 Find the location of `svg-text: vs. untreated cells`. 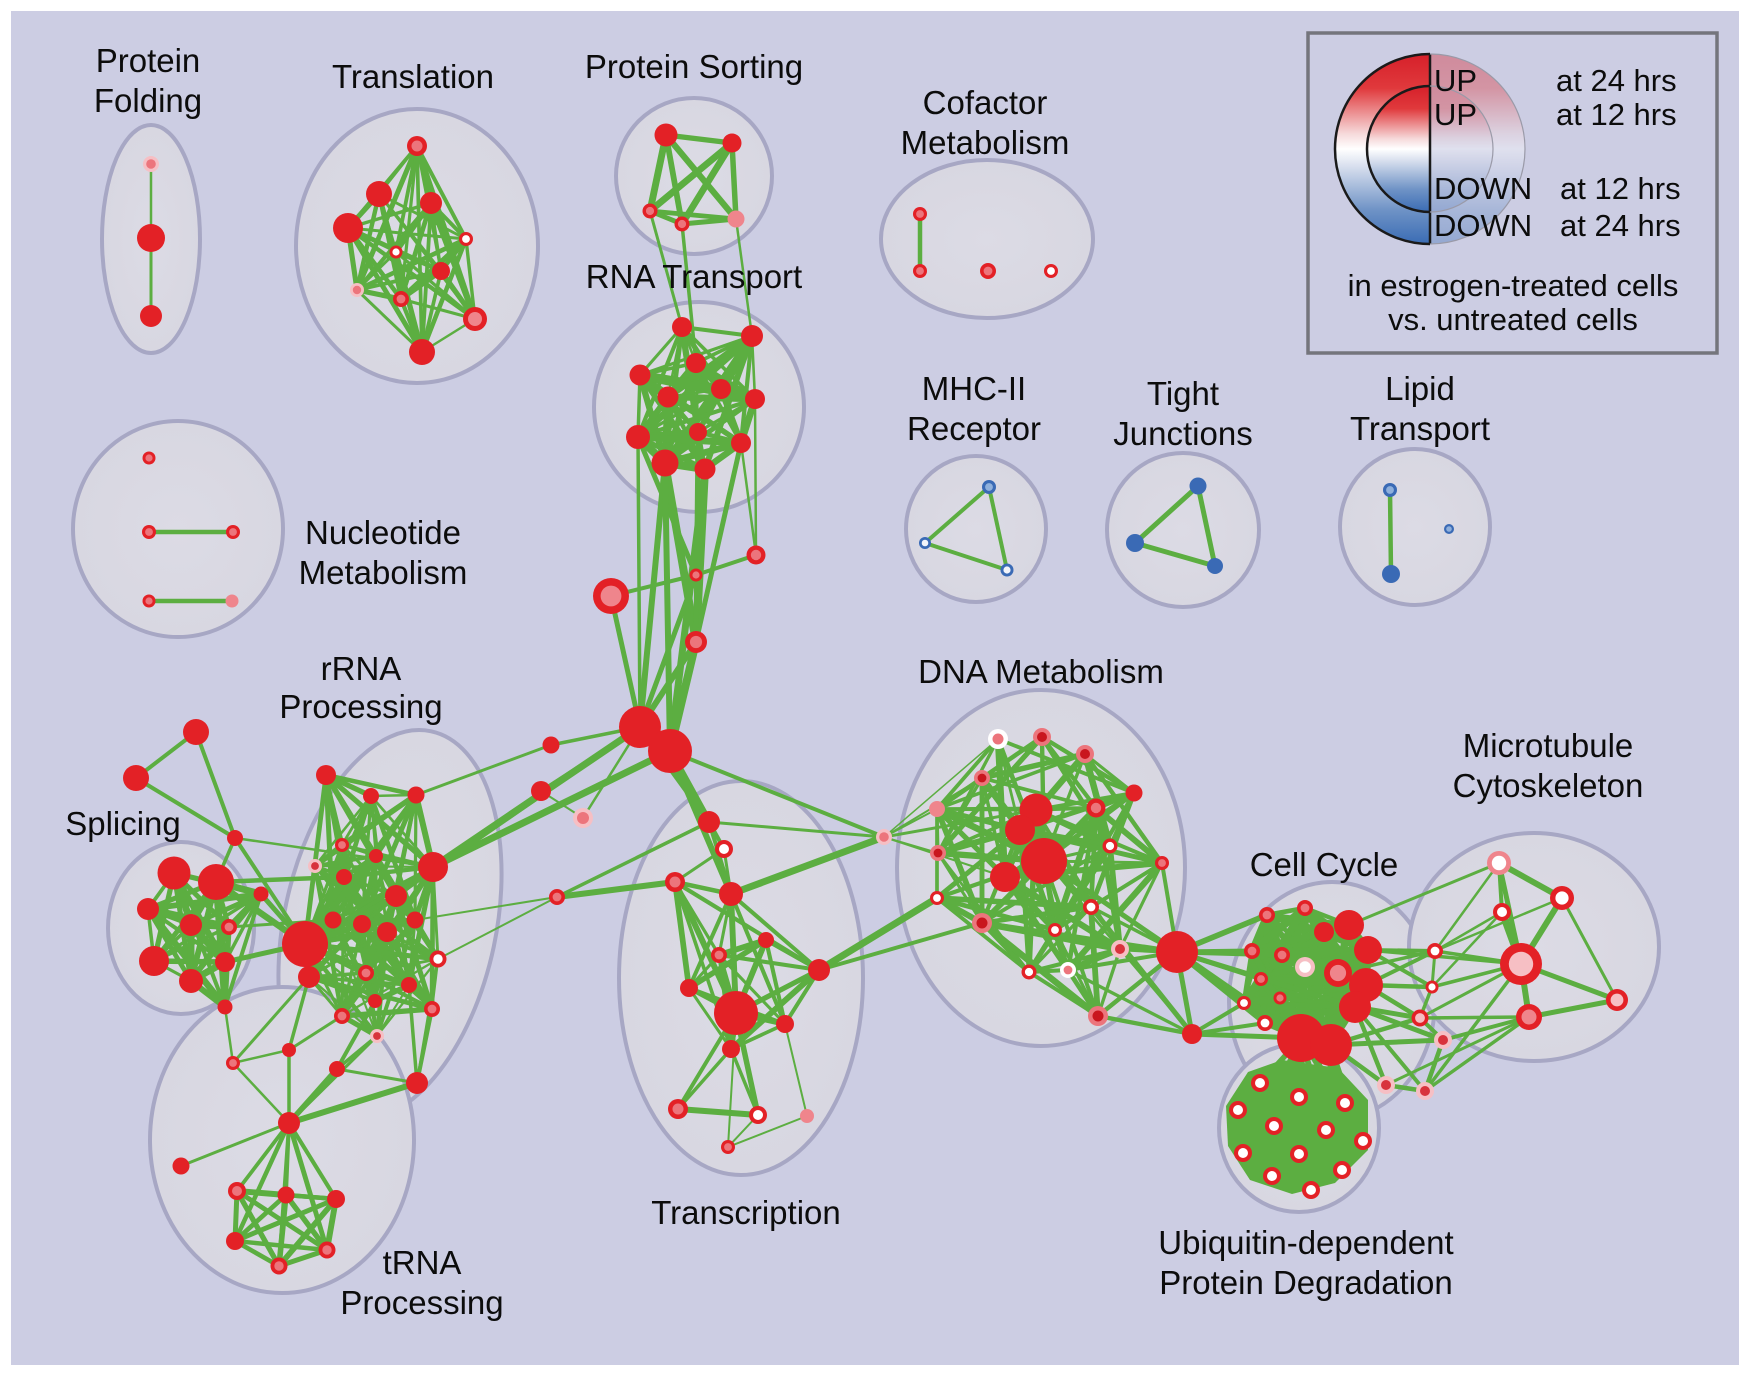

svg-text: vs. untreated cells is located at coordinates (1513, 319).